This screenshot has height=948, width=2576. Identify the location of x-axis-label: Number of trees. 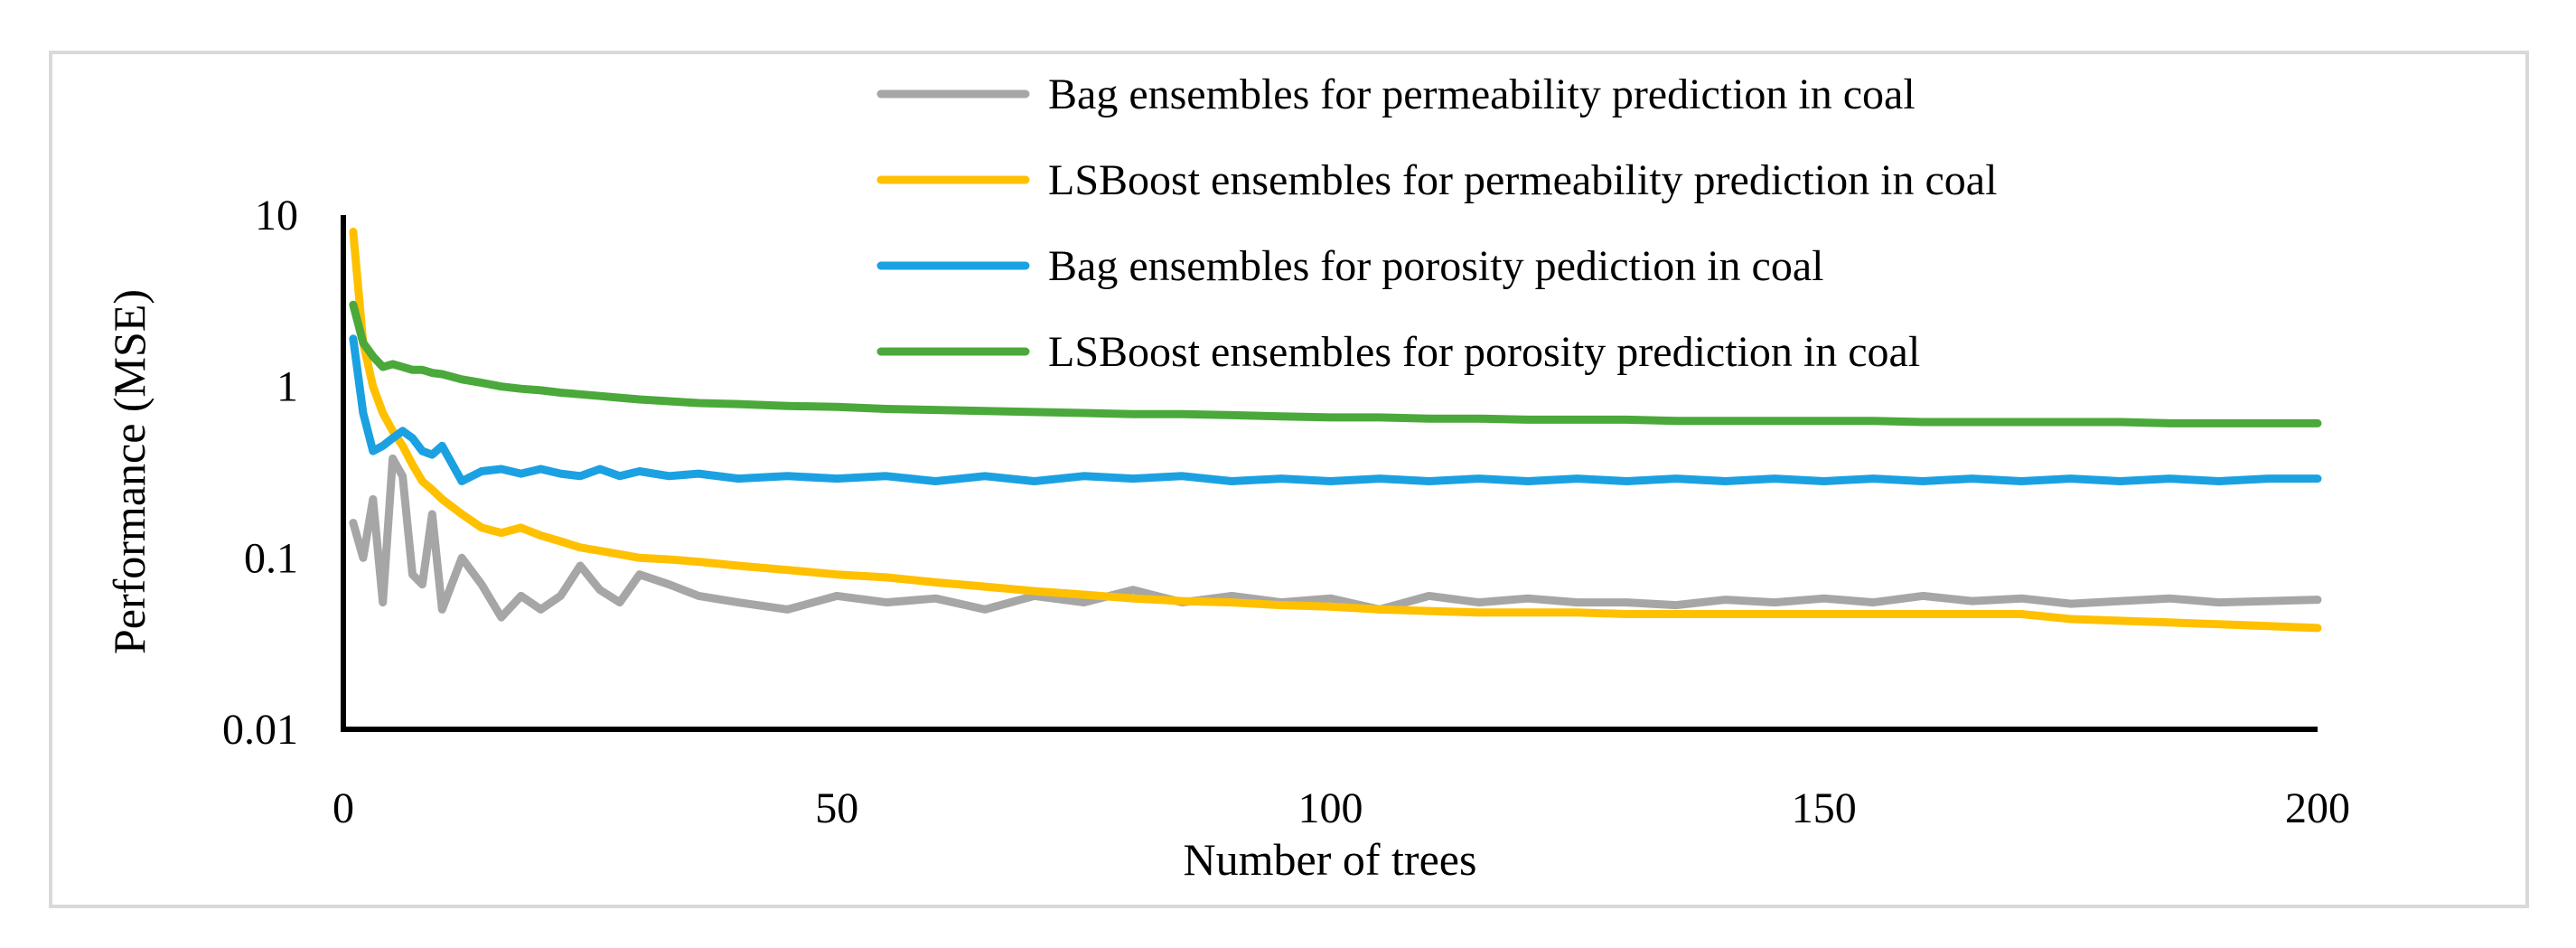
(1330, 859).